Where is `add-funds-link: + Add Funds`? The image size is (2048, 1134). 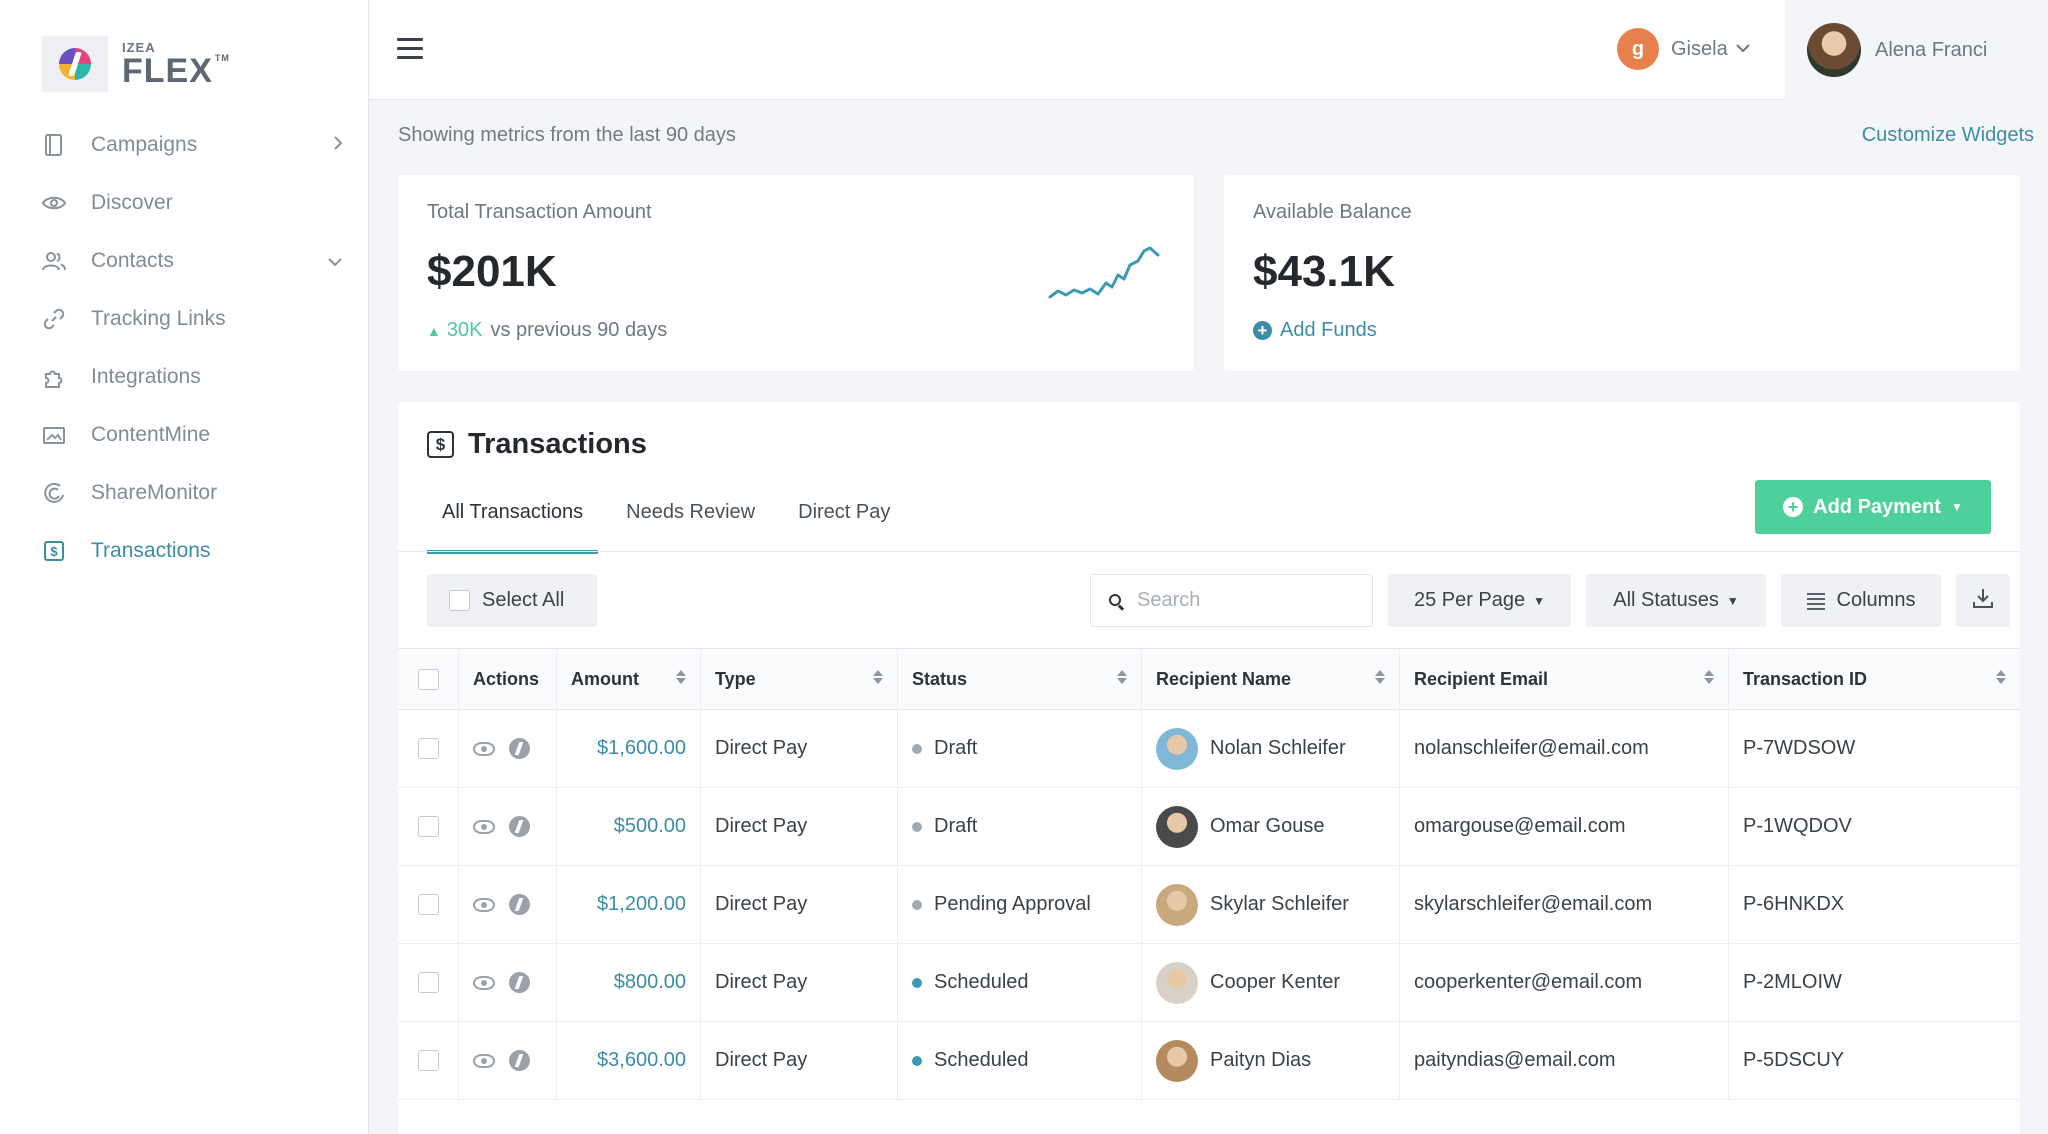 add-funds-link: + Add Funds is located at coordinates (1315, 330).